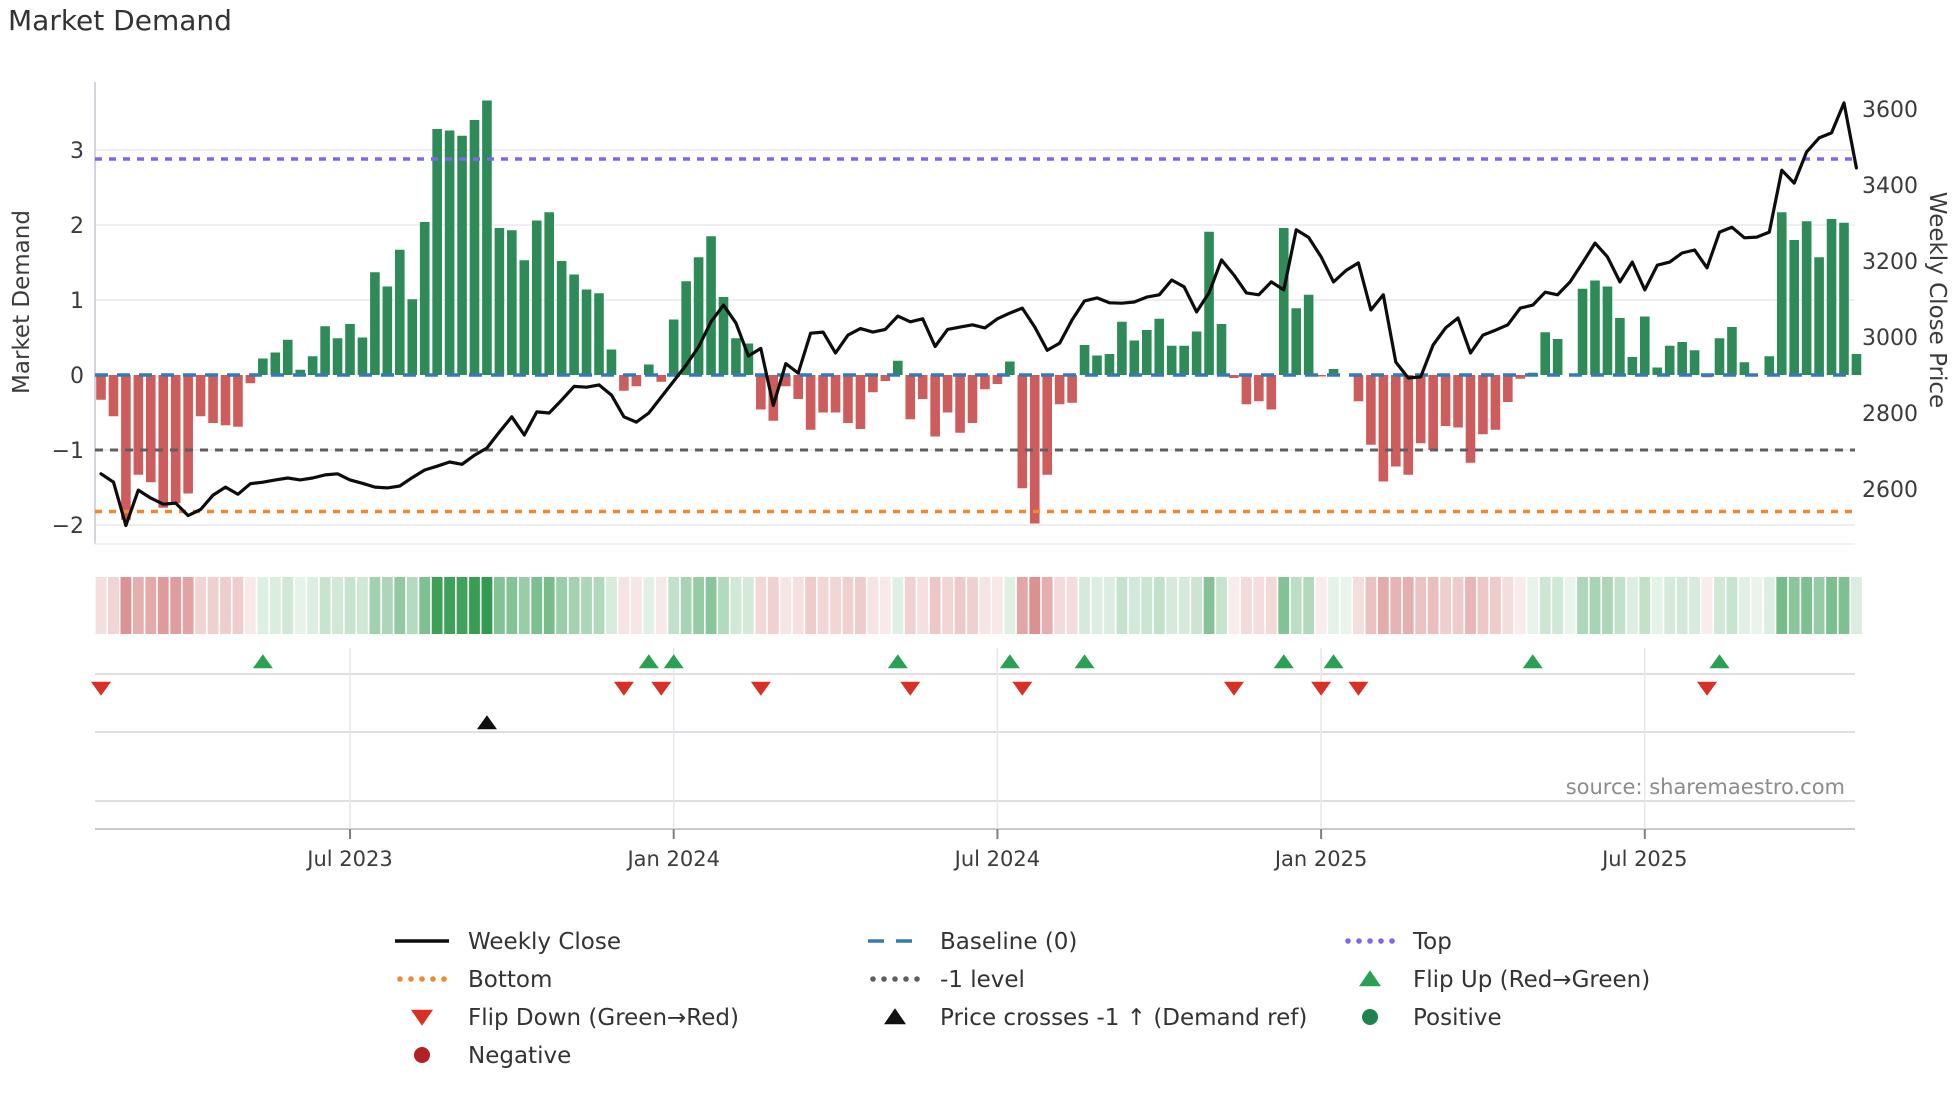 This screenshot has width=1960, height=1102. I want to click on price-tick-label: 2800, so click(1890, 414).